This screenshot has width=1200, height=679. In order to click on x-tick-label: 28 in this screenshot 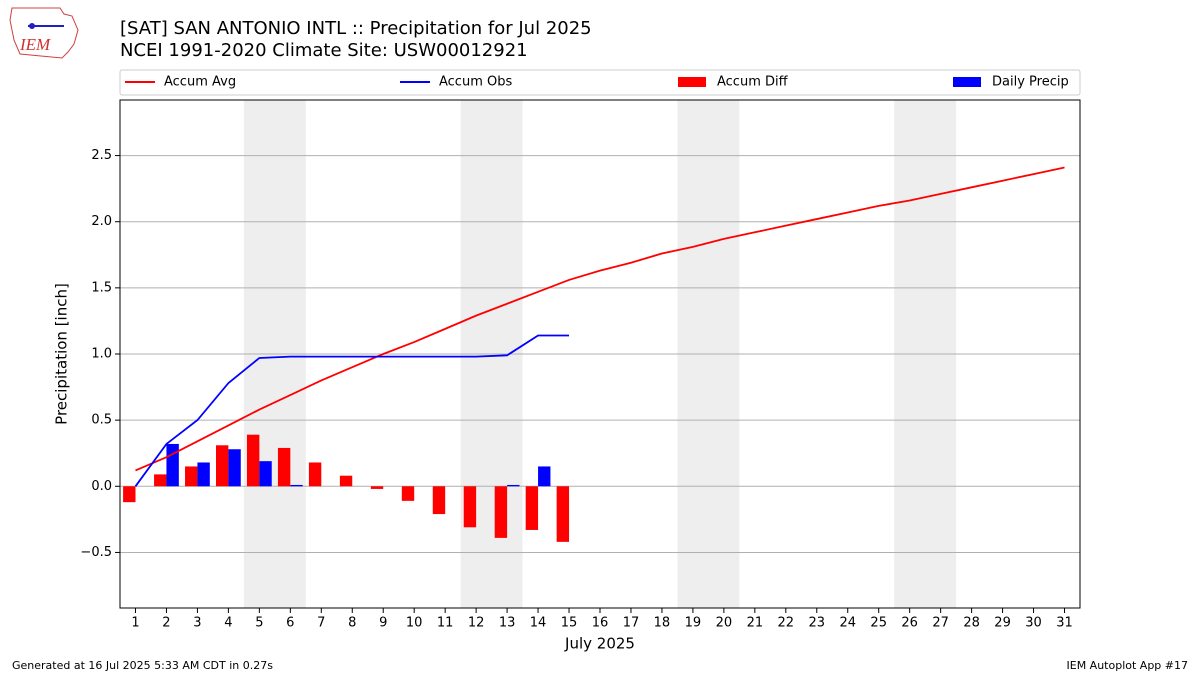, I will do `click(971, 623)`.